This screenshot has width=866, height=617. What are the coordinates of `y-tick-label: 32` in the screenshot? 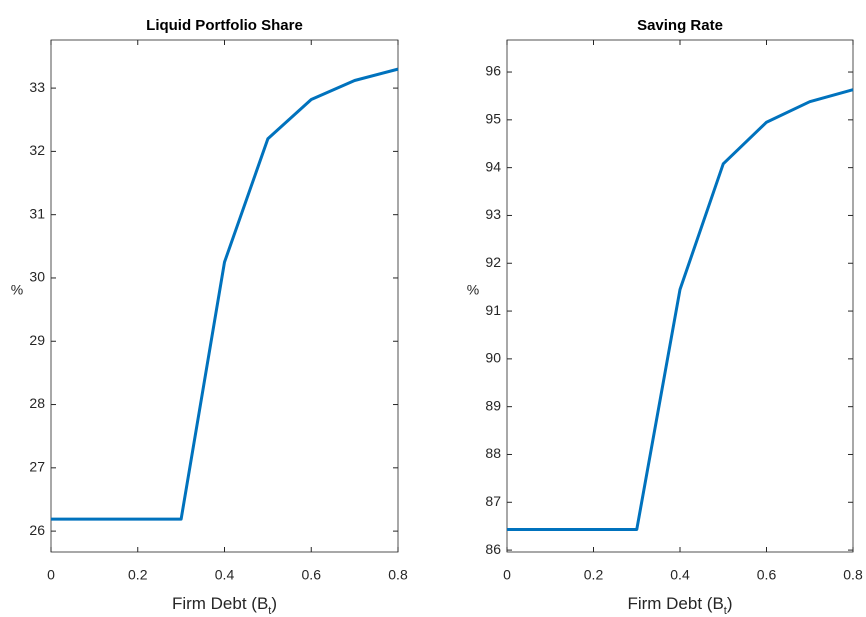 It's located at (37, 150).